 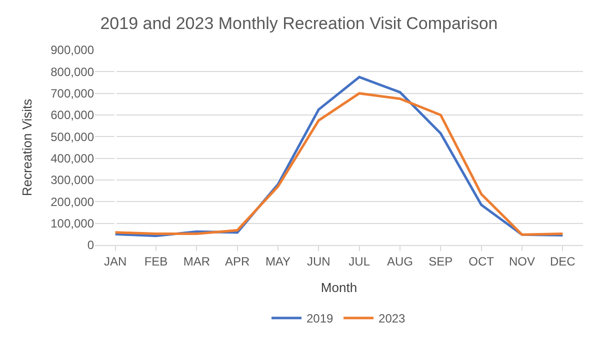 What do you see at coordinates (72, 93) in the screenshot?
I see `y-tick-label: 700,000` at bounding box center [72, 93].